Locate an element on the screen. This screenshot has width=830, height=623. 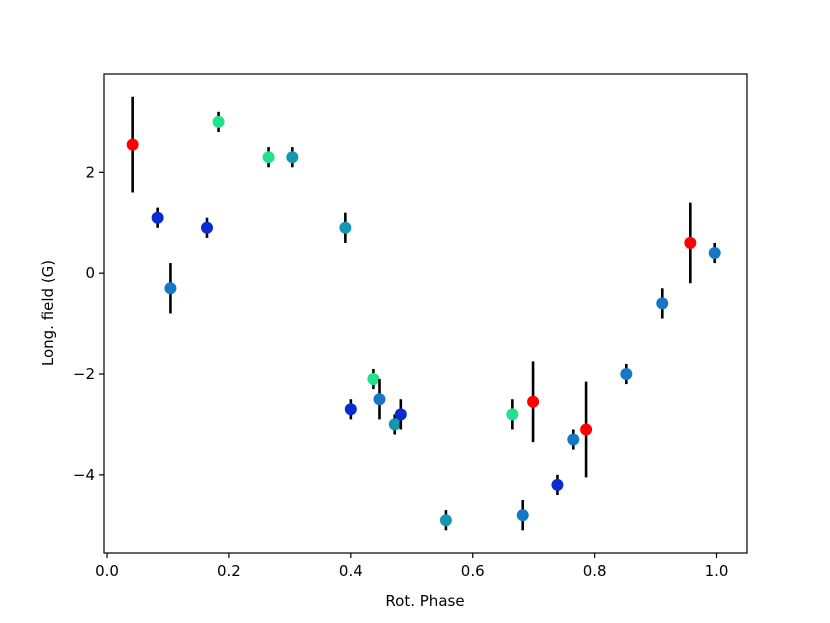
y-axis: −4 −2 0 2 is located at coordinates (88, 323).